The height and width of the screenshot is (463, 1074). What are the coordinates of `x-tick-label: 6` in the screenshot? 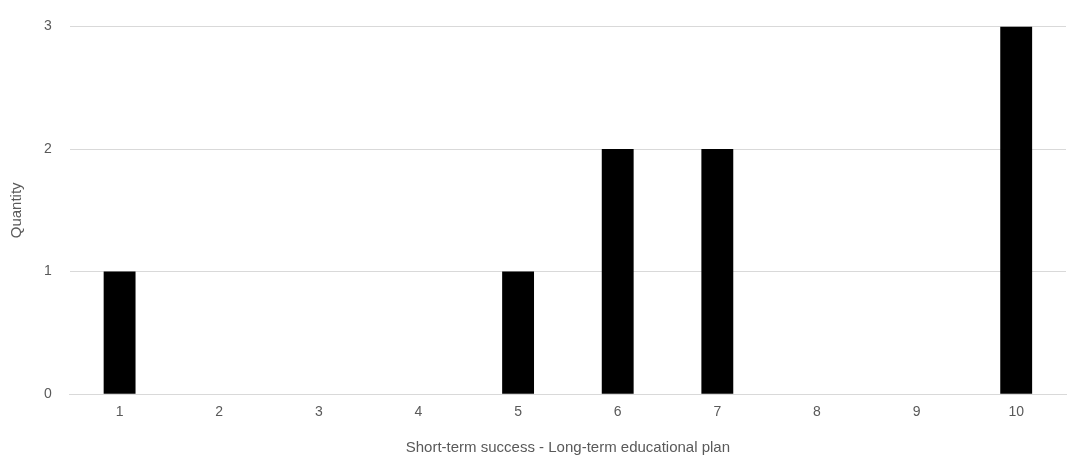 It's located at (617, 411).